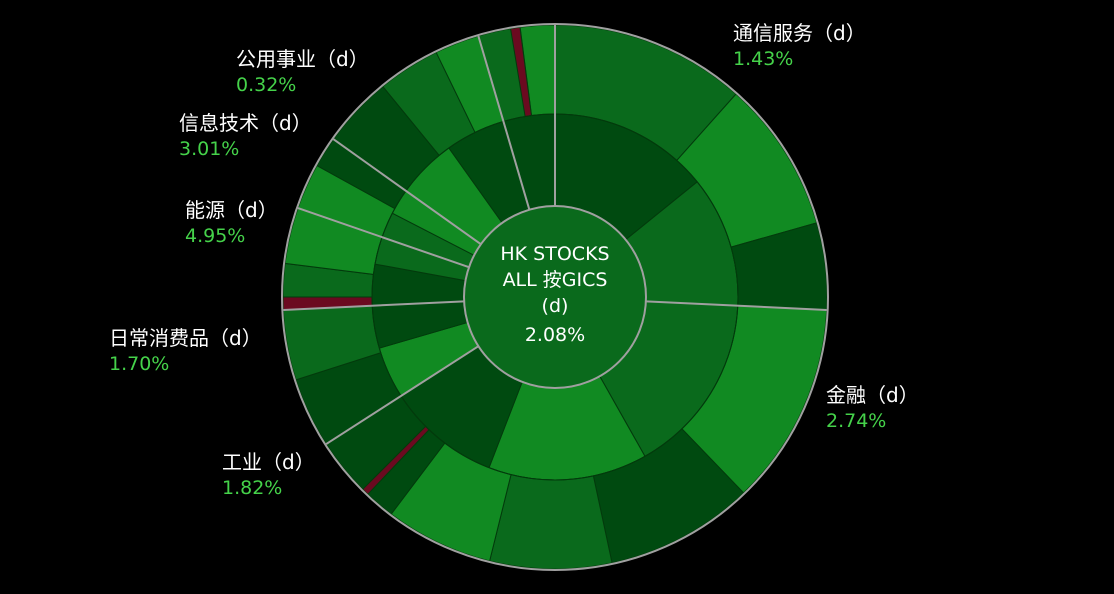  Describe the element at coordinates (268, 462) in the screenshot. I see `sector-label-name: 工业（d）` at that location.